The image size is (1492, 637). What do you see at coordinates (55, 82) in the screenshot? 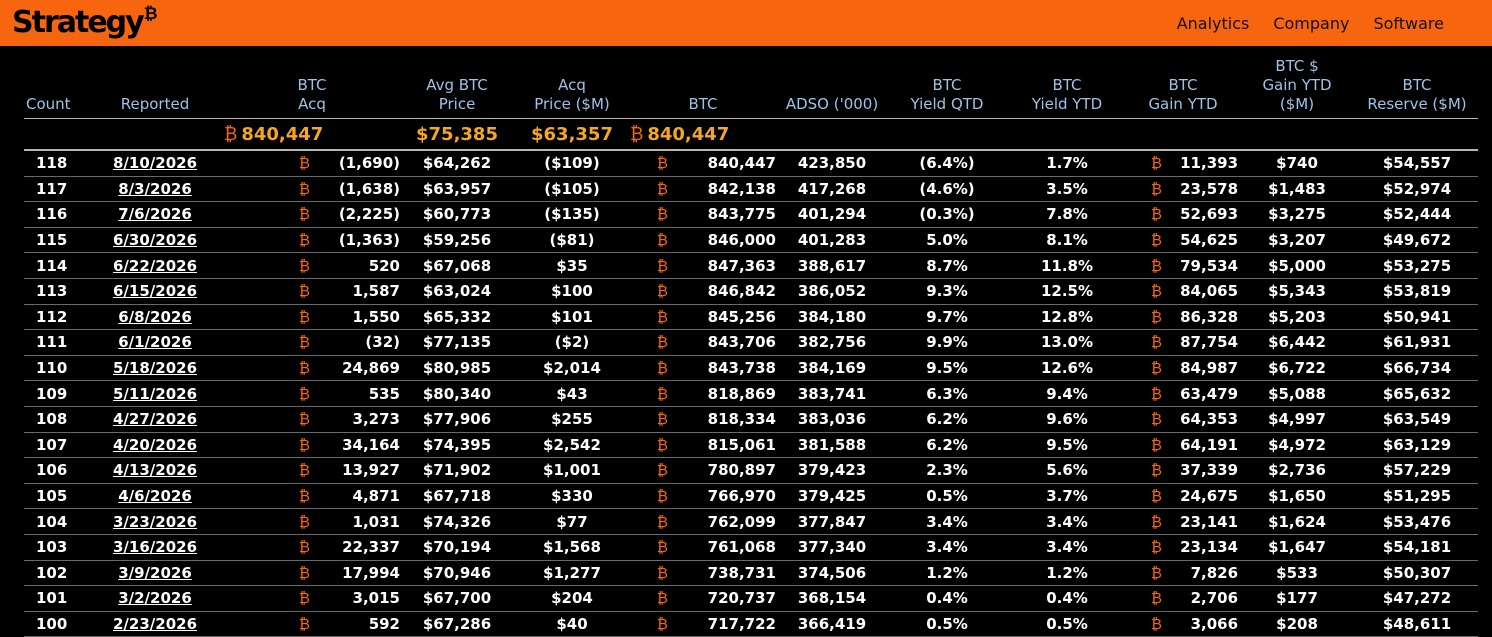
I see `header-count: Count` at bounding box center [55, 82].